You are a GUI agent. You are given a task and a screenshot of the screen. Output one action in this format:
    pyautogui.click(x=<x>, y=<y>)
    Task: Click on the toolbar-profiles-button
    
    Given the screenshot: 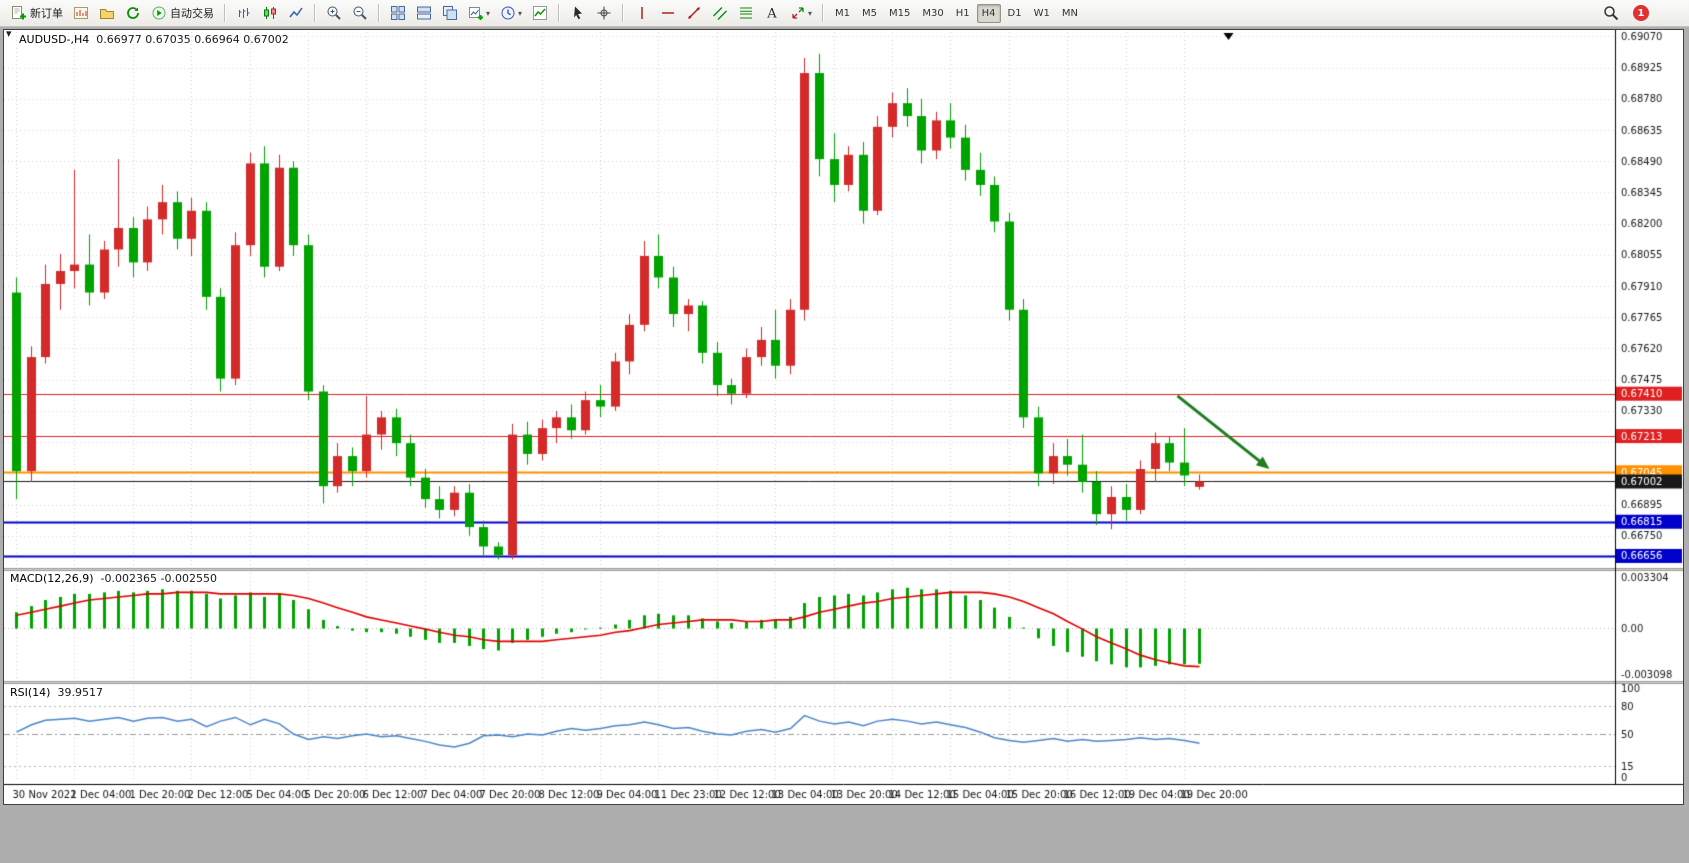 What is the action you would take?
    pyautogui.click(x=107, y=13)
    